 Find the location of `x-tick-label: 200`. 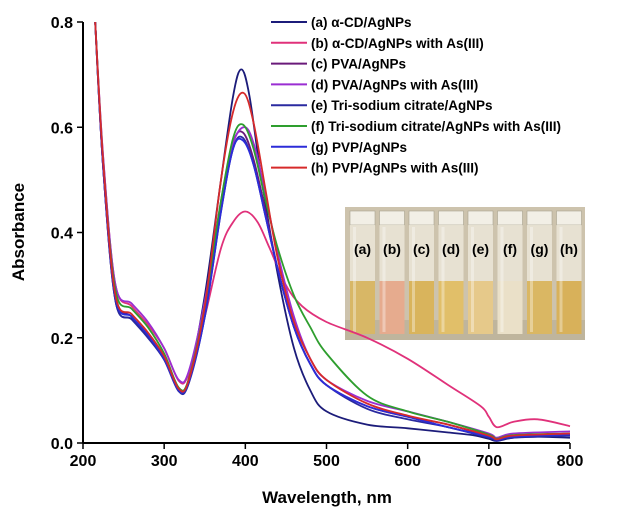

x-tick-label: 200 is located at coordinates (83, 461).